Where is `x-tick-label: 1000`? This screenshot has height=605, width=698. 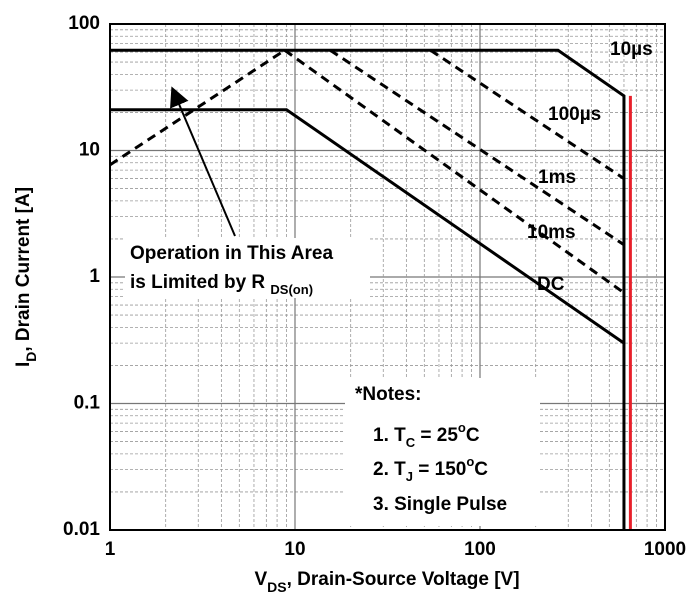 x-tick-label: 1000 is located at coordinates (665, 549).